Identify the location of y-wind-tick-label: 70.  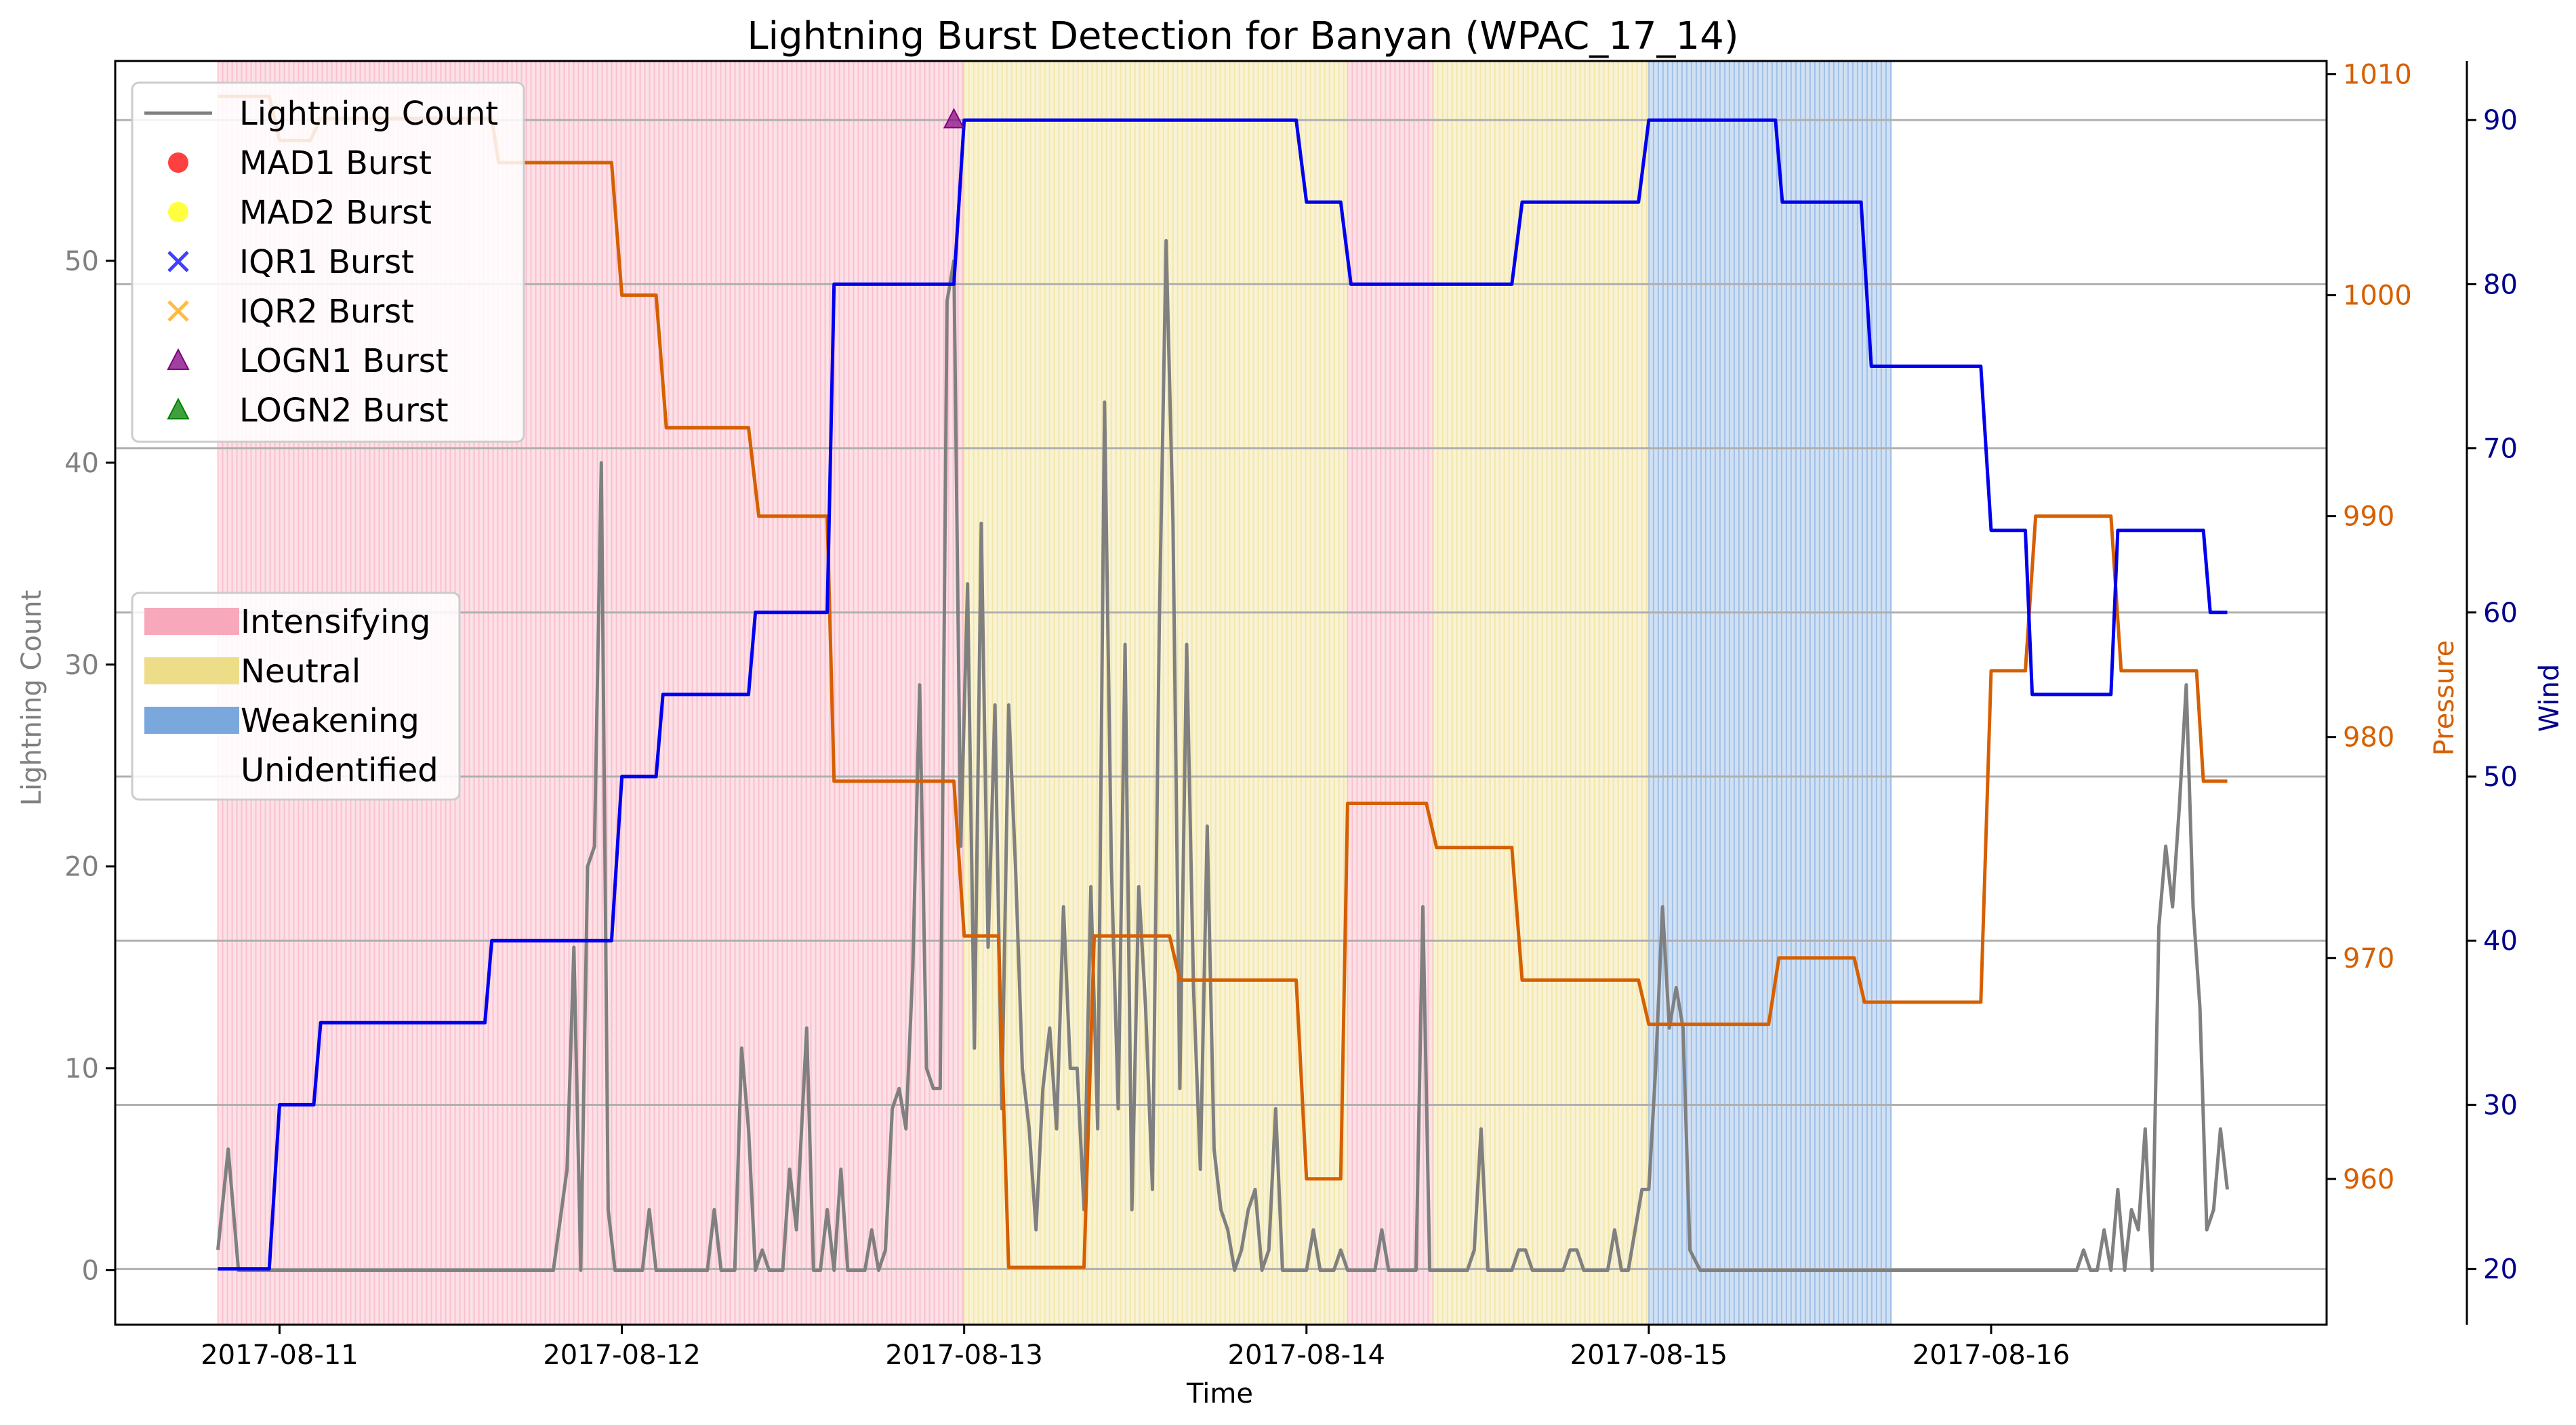
(2501, 449).